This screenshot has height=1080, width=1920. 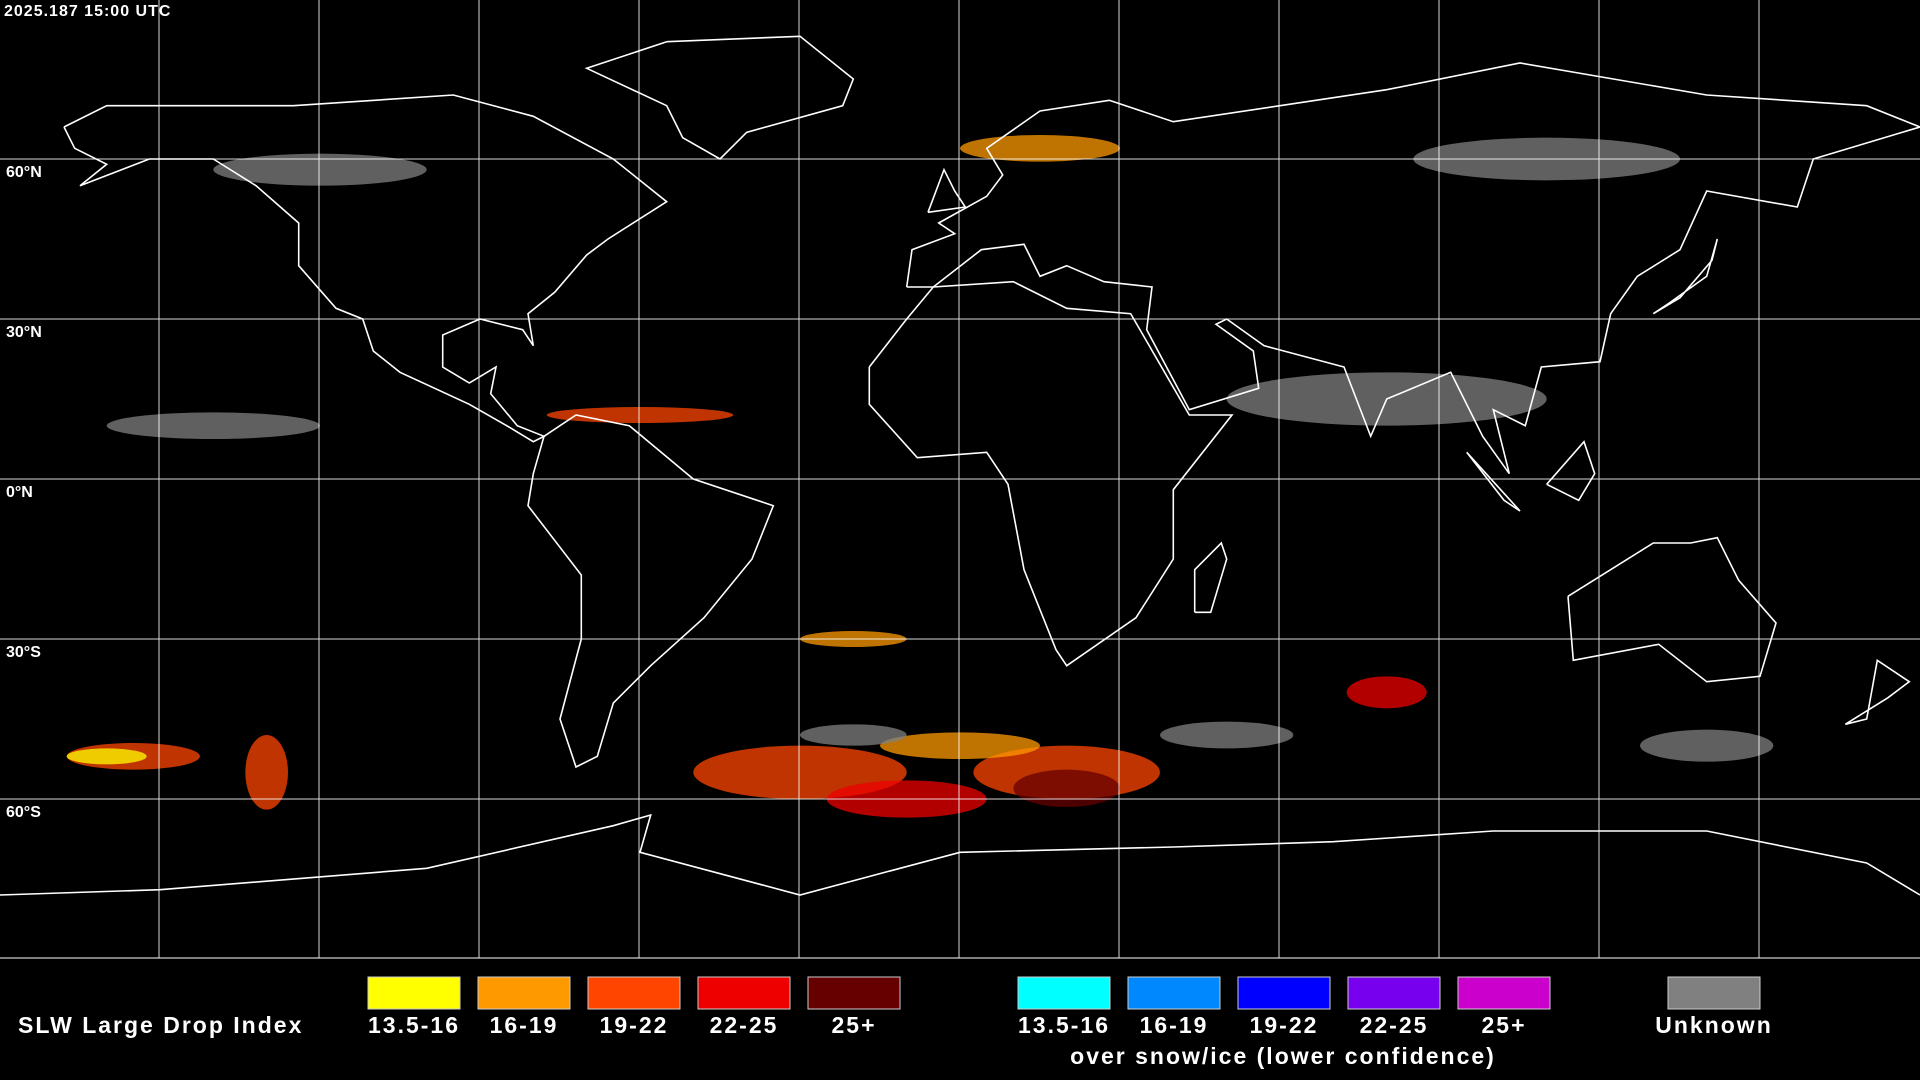 What do you see at coordinates (160, 1025) in the screenshot?
I see `legend-title: SLW Large Drop Index` at bounding box center [160, 1025].